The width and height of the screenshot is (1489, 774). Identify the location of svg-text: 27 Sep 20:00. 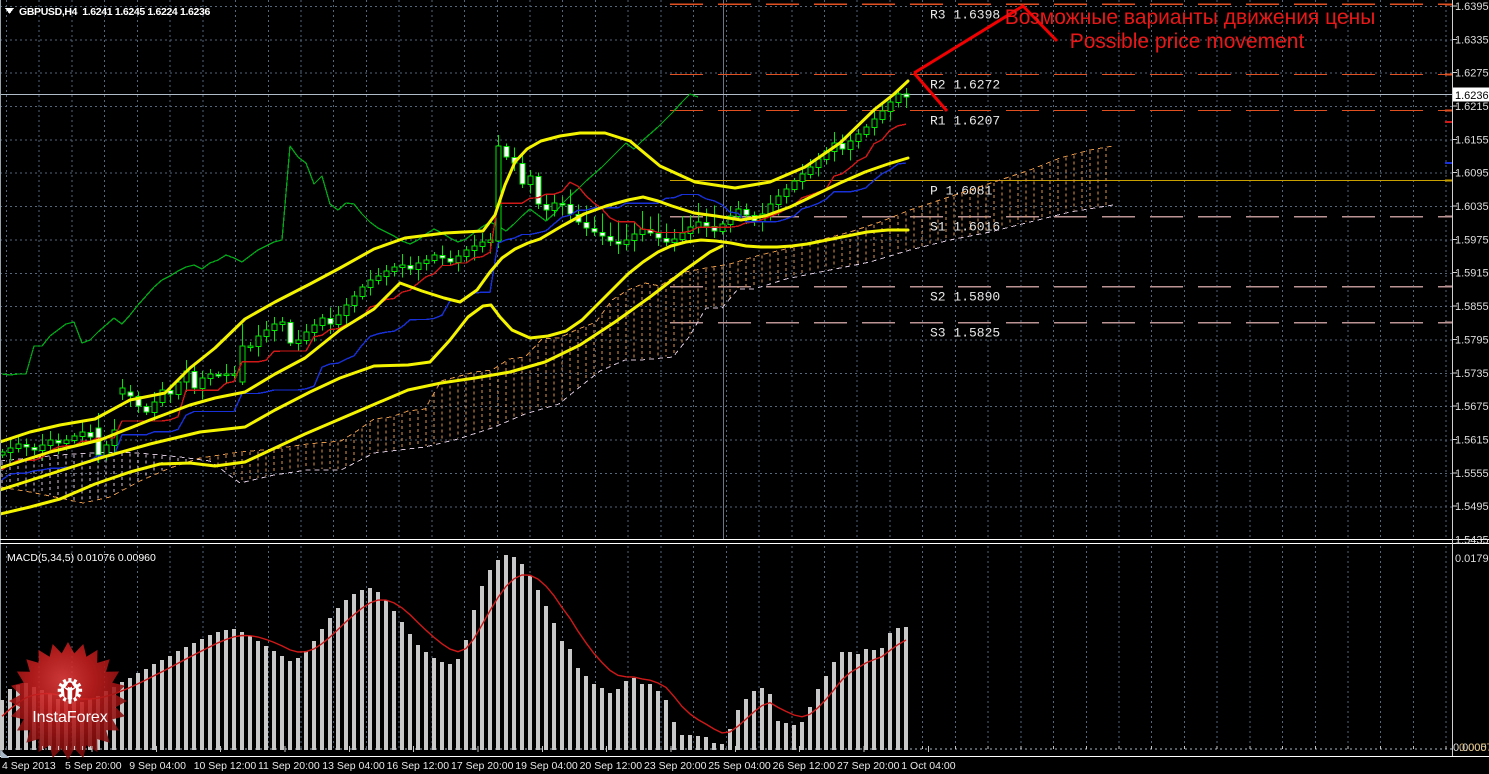
(868, 766).